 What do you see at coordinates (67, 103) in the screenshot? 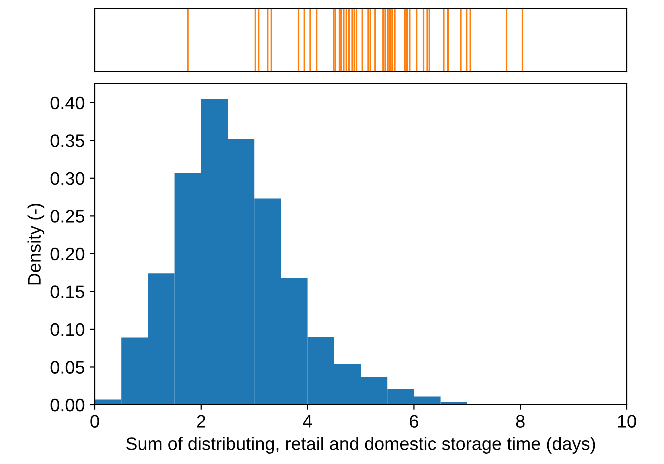
I see `y-tick-label: 0.40` at bounding box center [67, 103].